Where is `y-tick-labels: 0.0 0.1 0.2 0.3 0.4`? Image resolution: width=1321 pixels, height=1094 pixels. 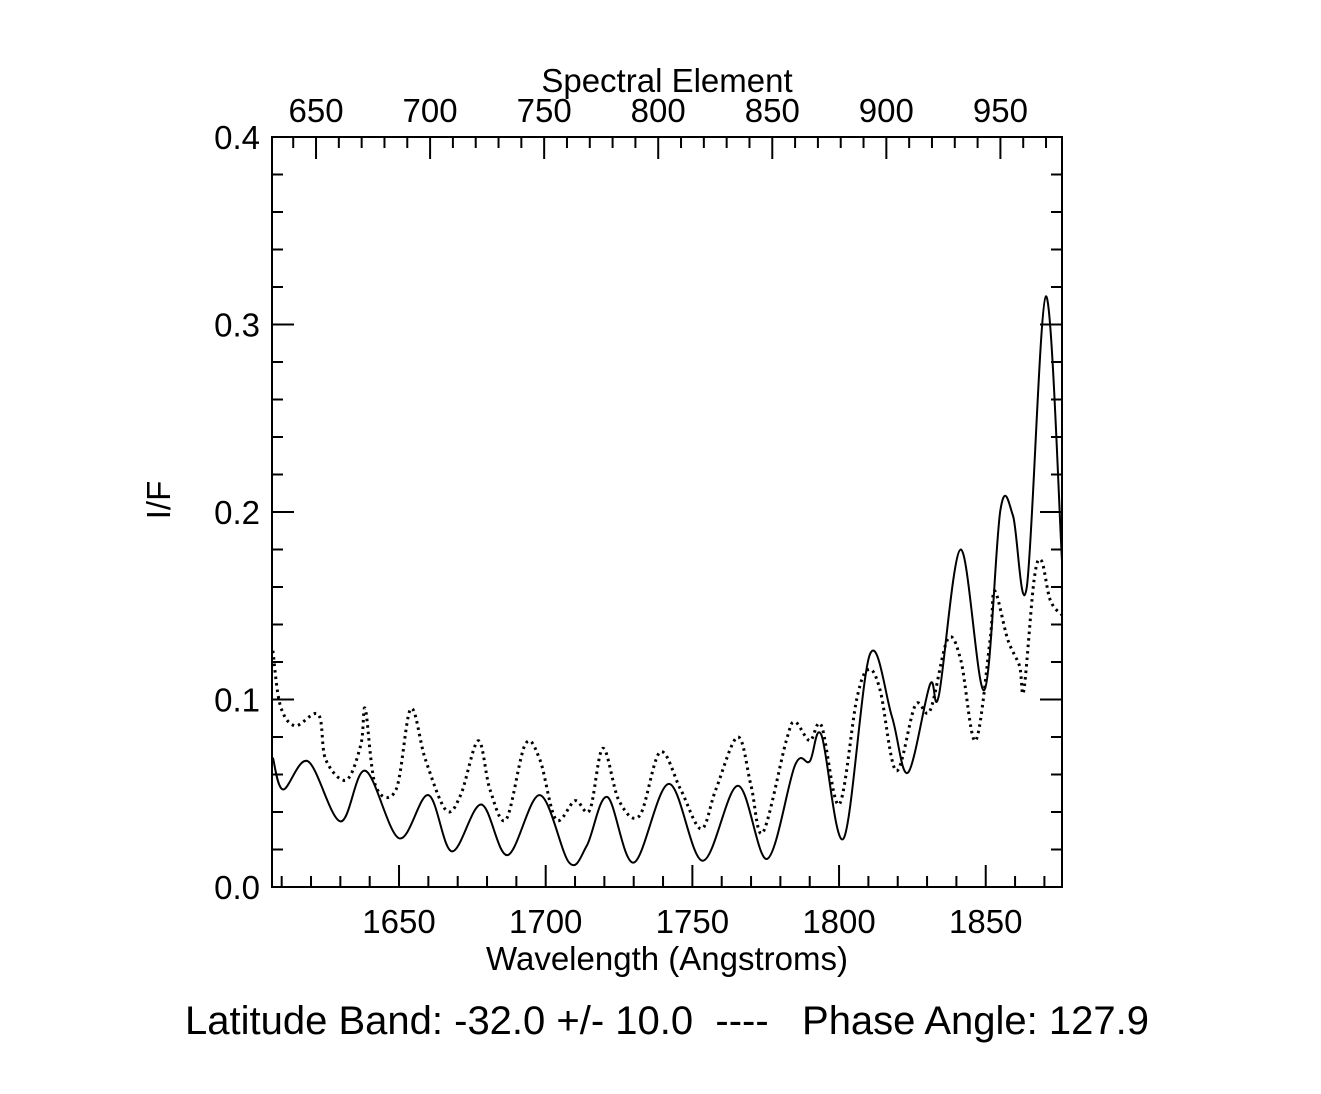
y-tick-labels: 0.0 0.1 0.2 0.3 0.4 is located at coordinates (237, 512).